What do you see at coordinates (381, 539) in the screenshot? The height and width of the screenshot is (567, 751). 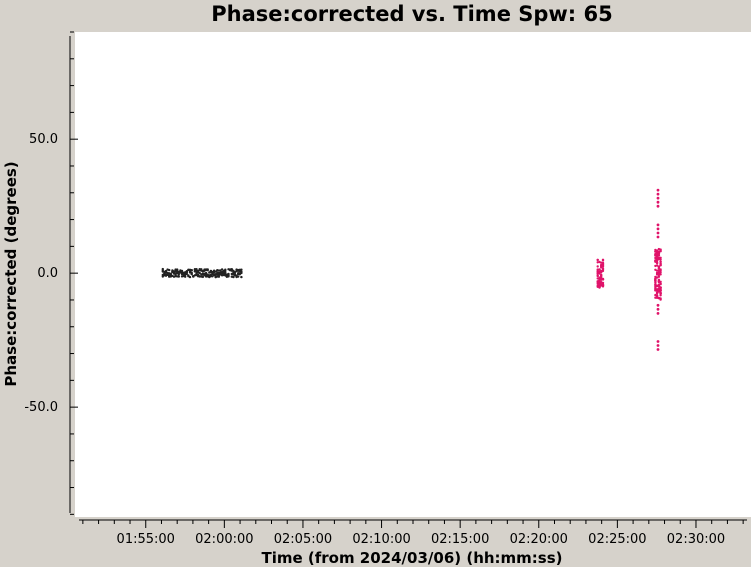 I see `x-tick-label: 02:10:00` at bounding box center [381, 539].